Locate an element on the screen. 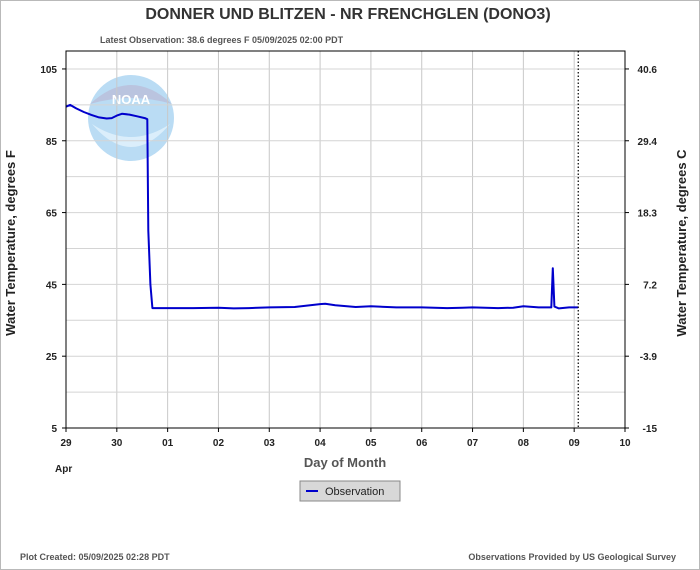 This screenshot has width=700, height=570. plot-created-text: Plot Created: 05/09/2025 02:28 PDT is located at coordinates (95, 557).